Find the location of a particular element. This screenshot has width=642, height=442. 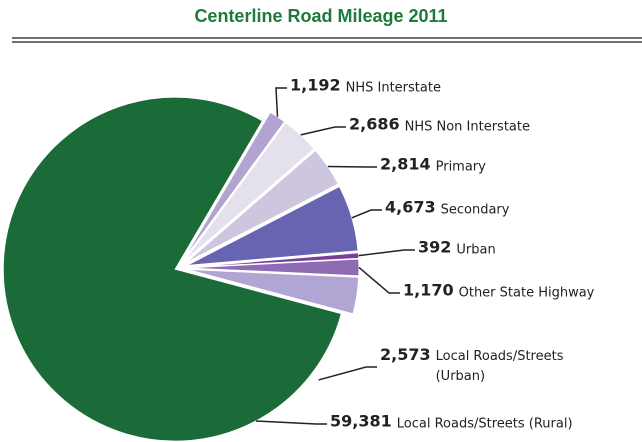

category-label: Other State Highway is located at coordinates (526, 293).